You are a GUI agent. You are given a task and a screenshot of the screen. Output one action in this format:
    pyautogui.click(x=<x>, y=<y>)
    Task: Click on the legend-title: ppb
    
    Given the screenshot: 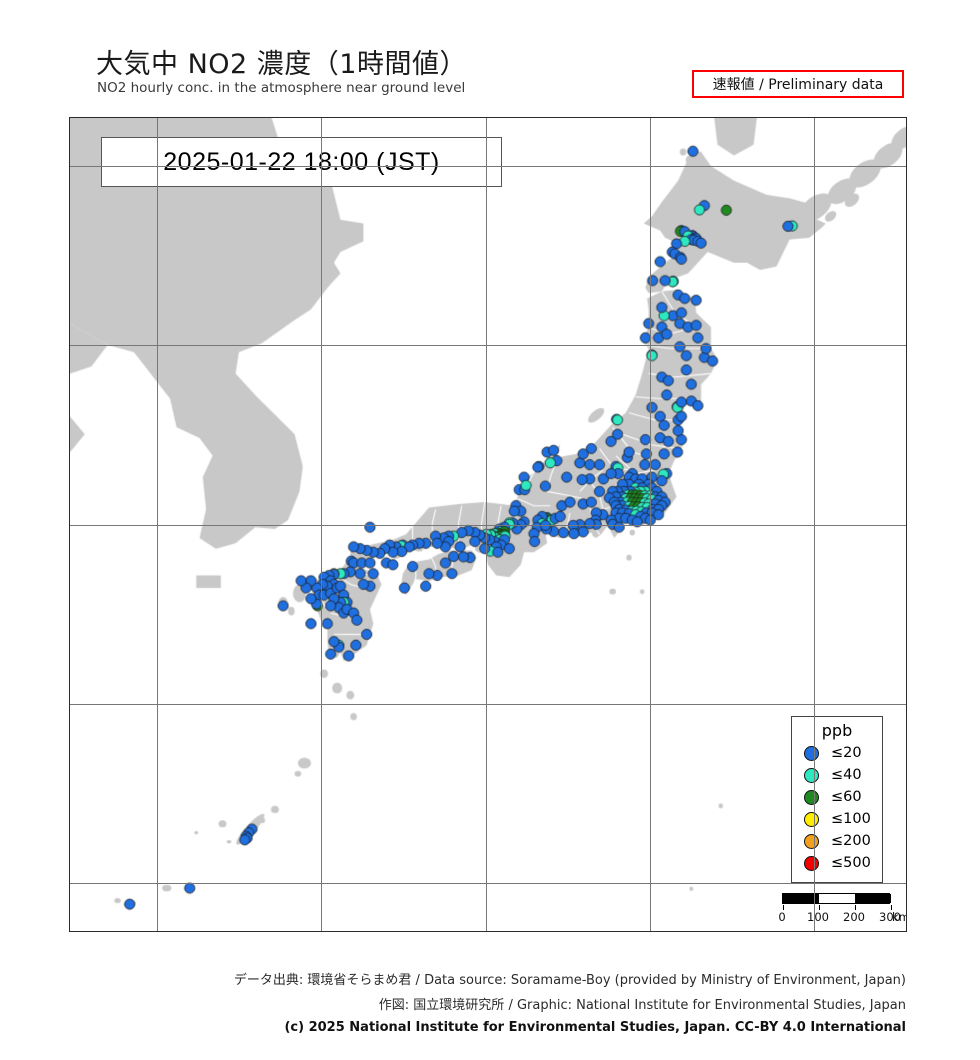 What is the action you would take?
    pyautogui.click(x=837, y=730)
    